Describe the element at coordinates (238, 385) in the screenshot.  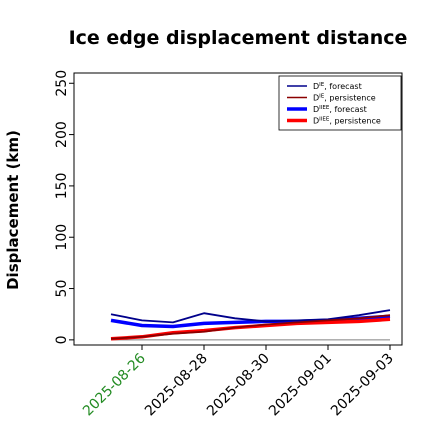
I see `x-tick-label: 2025-08-30` at that location.